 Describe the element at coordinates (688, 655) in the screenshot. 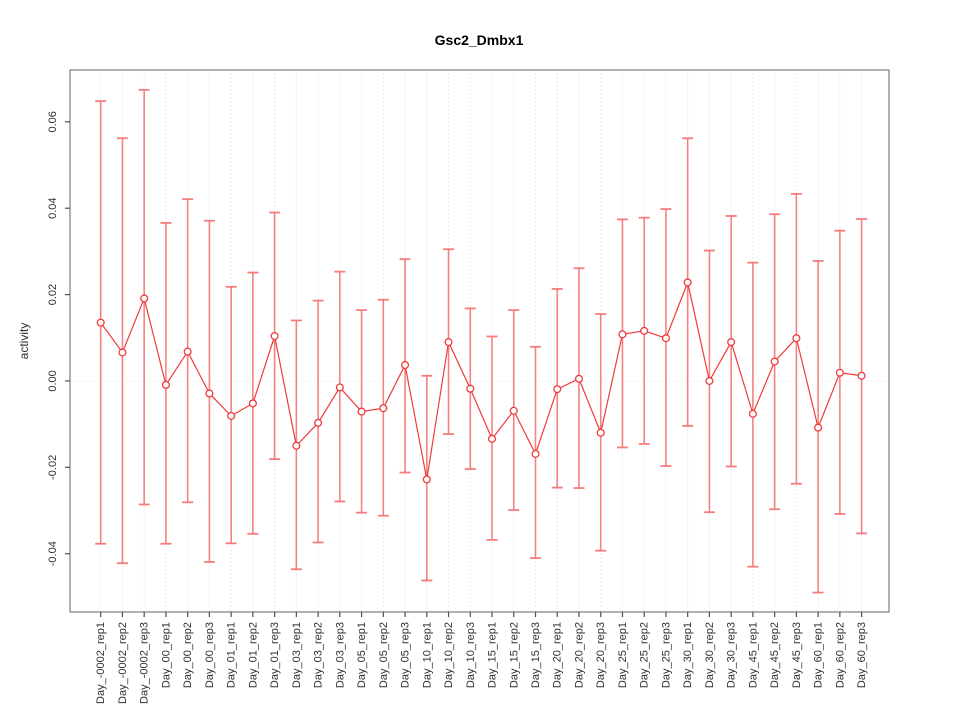

I see `x-axis-label: Day_30_rep1` at that location.